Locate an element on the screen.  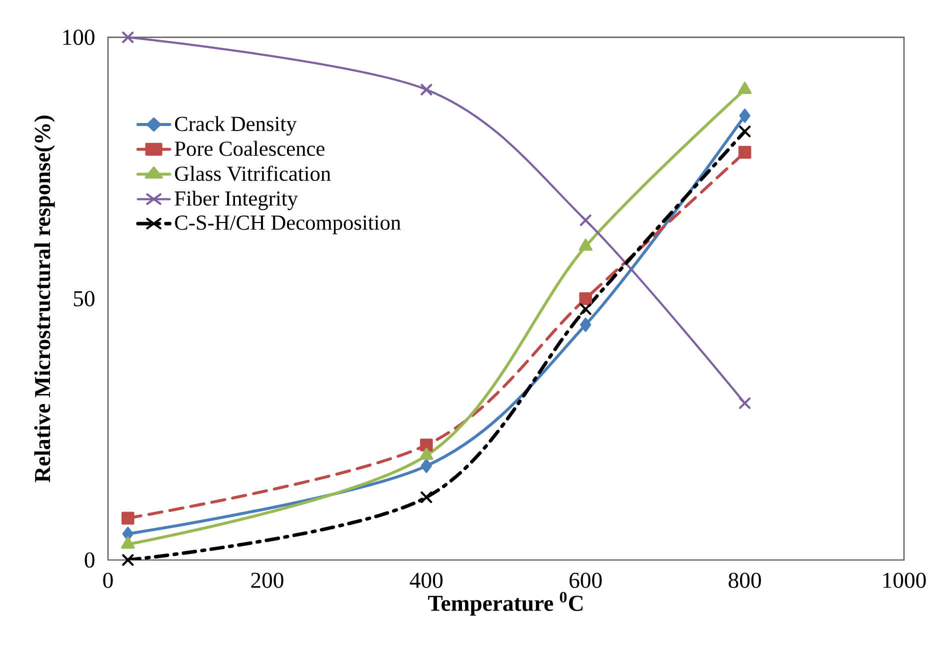
legend-label: Glass Vitrification is located at coordinates (253, 174).